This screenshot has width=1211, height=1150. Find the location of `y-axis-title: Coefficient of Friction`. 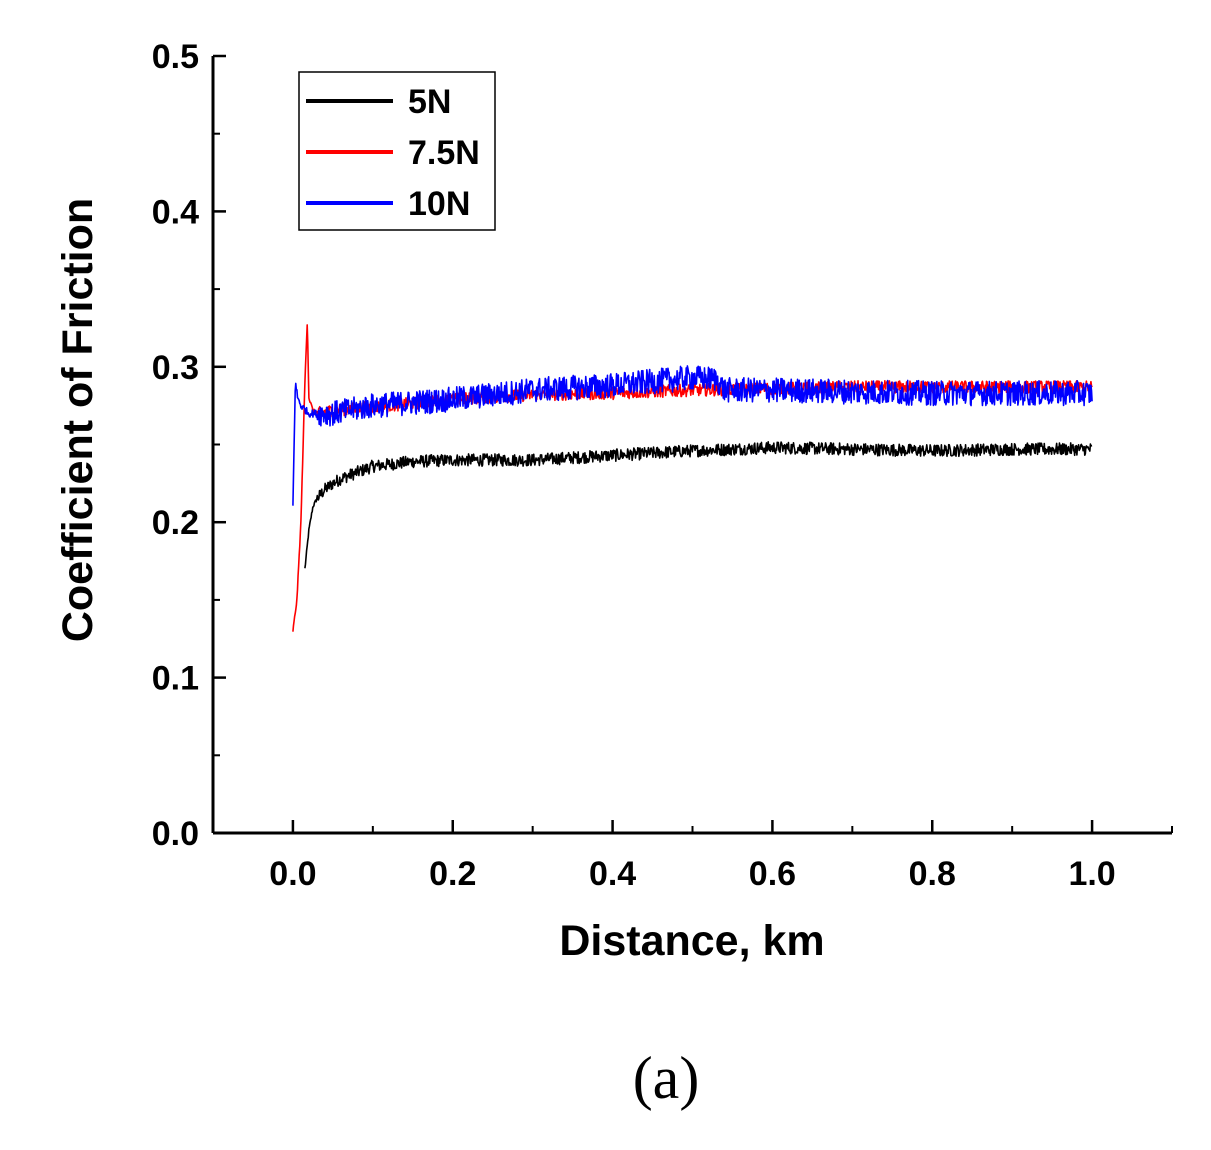

y-axis-title: Coefficient of Friction is located at coordinates (78, 420).